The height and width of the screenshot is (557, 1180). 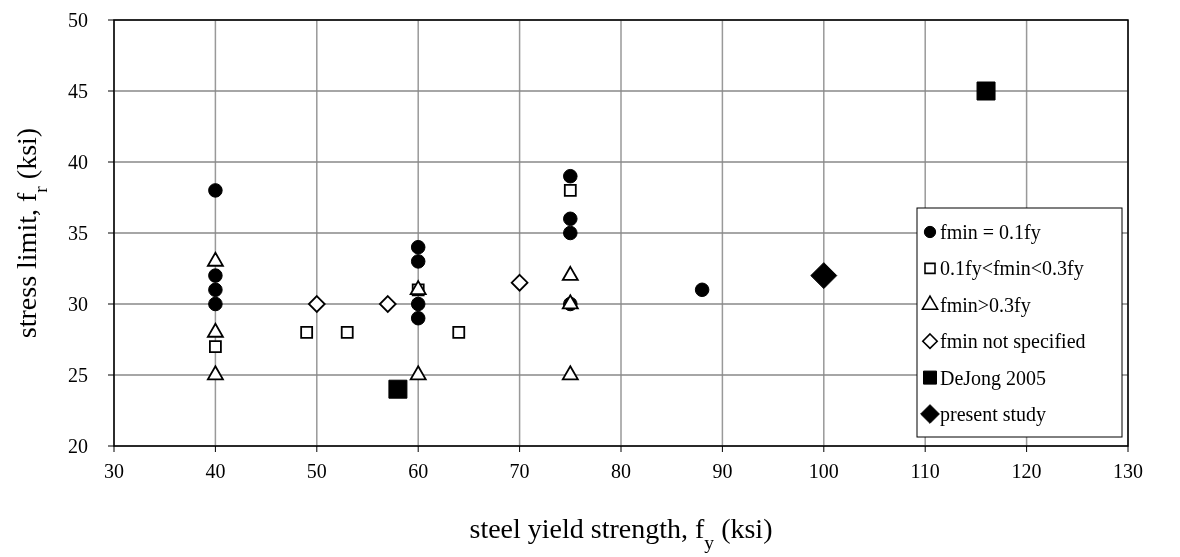 What do you see at coordinates (418, 471) in the screenshot?
I see `x-tick-label: 60` at bounding box center [418, 471].